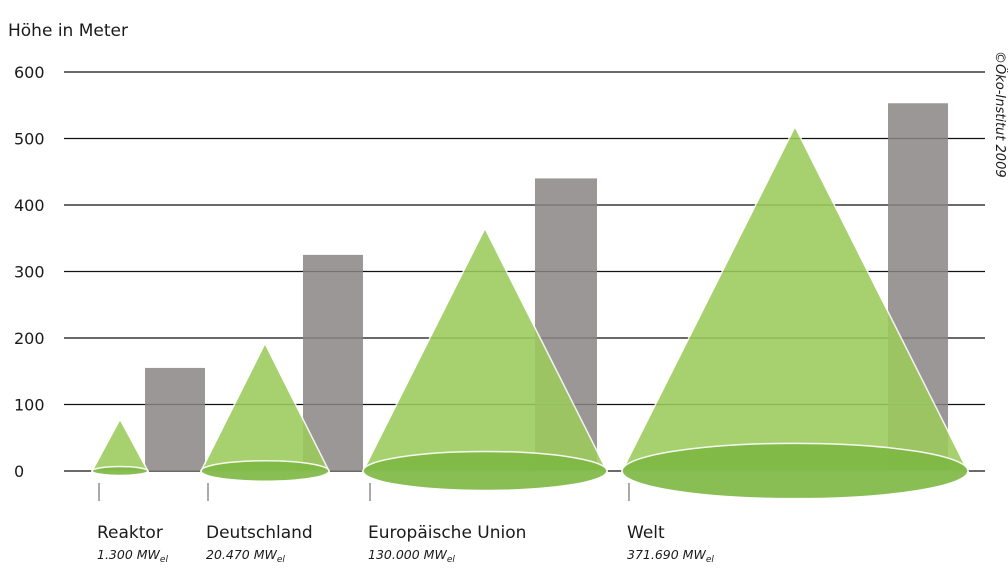 The image size is (1008, 570). I want to click on y-tick-label: 300, so click(29, 272).